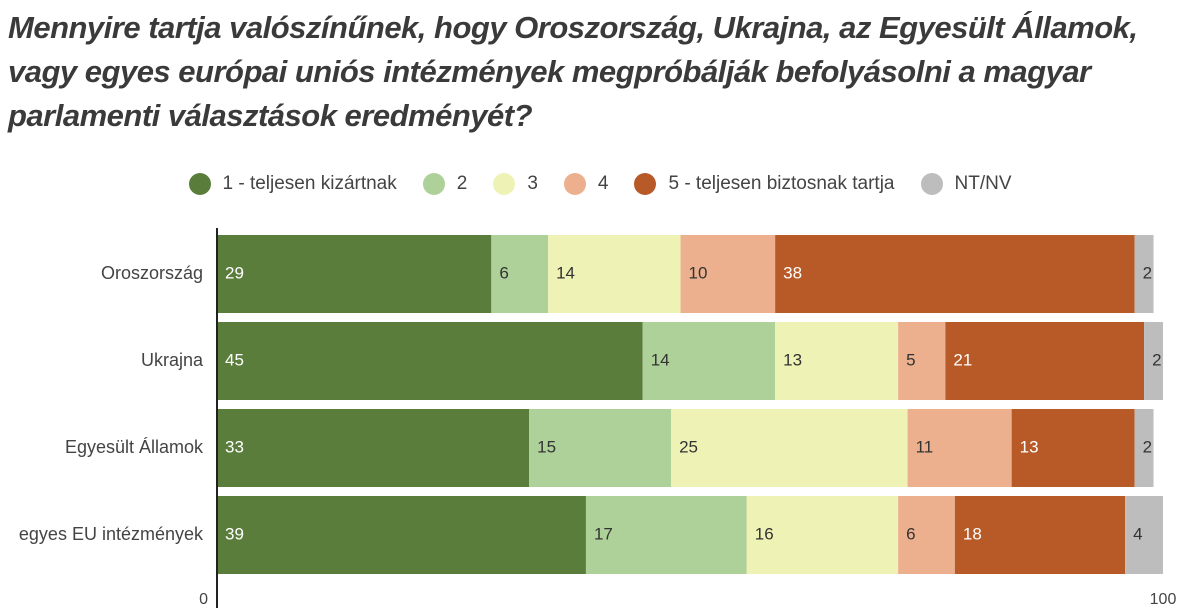 The image size is (1200, 610). What do you see at coordinates (234, 446) in the screenshot?
I see `data-label-egyesult-allamok-1-teljesen-kizartnak: 33` at bounding box center [234, 446].